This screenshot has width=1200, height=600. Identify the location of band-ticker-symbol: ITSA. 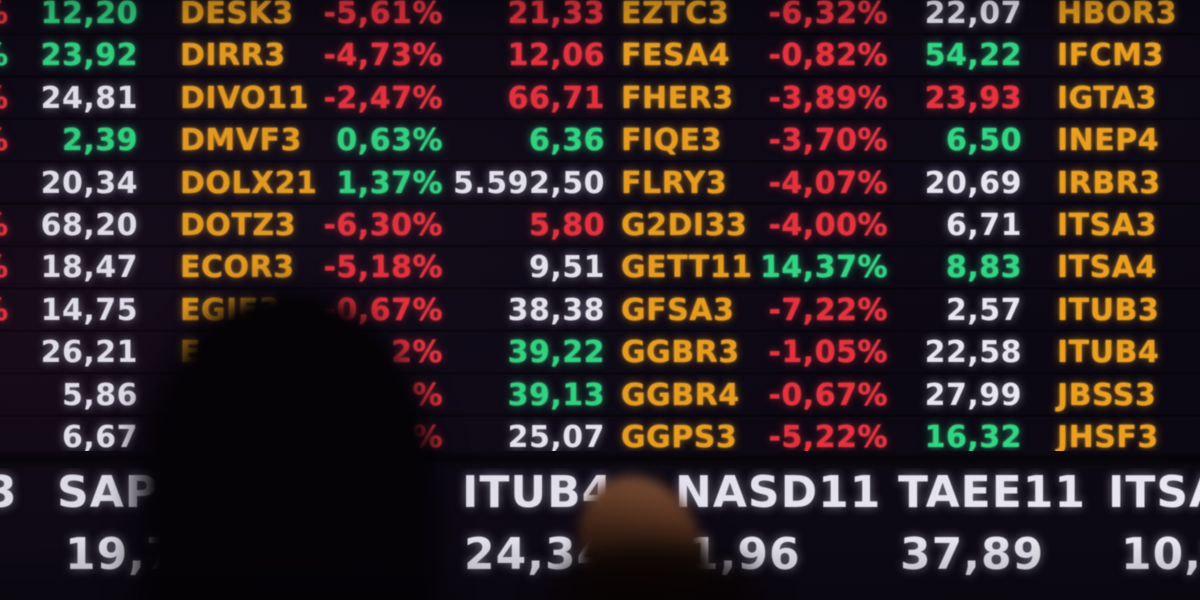
(1154, 492).